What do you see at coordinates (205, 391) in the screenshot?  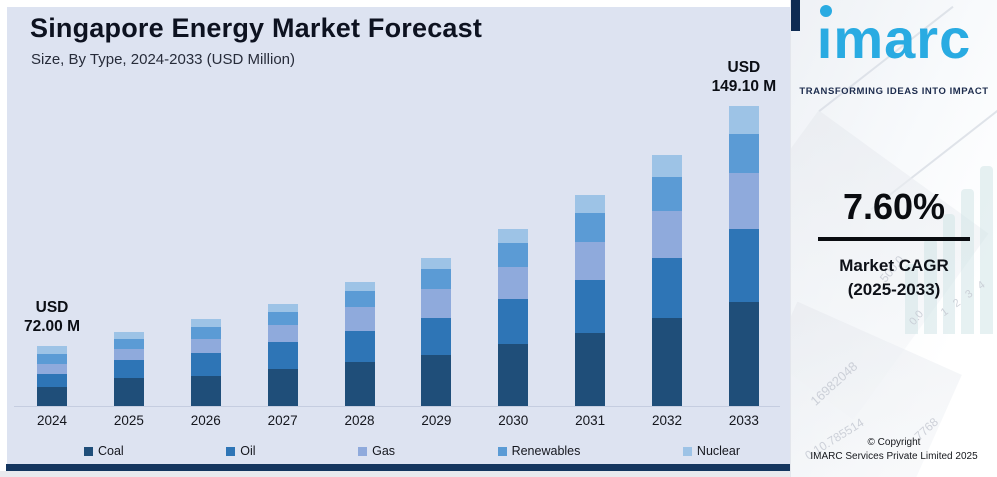 I see `bar-segment-coal-2026` at bounding box center [205, 391].